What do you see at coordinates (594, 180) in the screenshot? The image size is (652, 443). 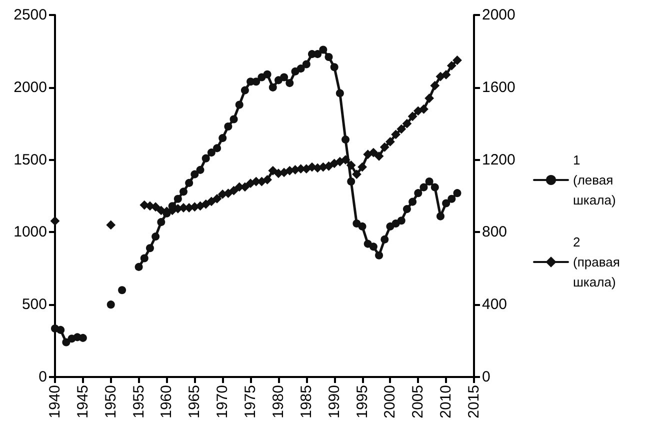 I see `legend-label: 1 (левая шкала)` at bounding box center [594, 180].